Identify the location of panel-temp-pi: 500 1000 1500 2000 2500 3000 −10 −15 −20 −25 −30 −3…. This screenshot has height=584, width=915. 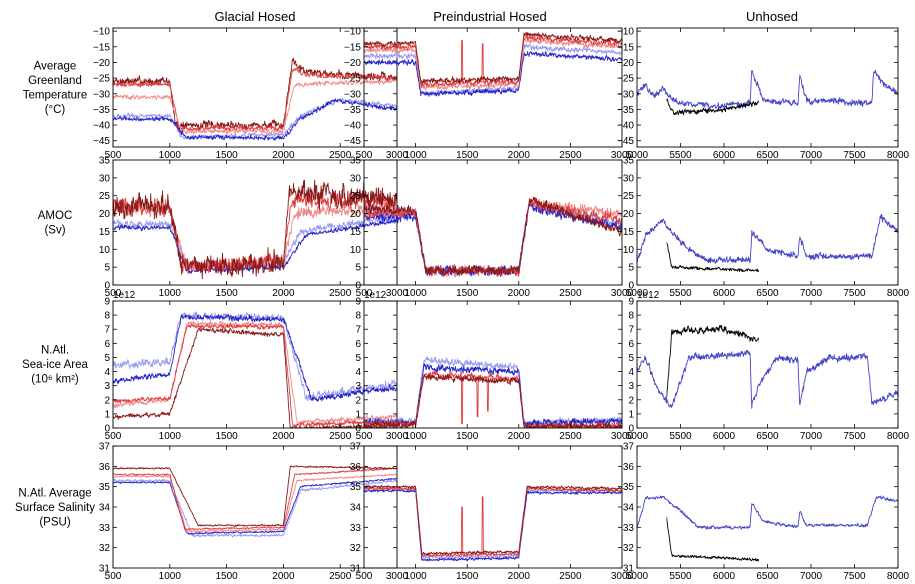
(489, 94).